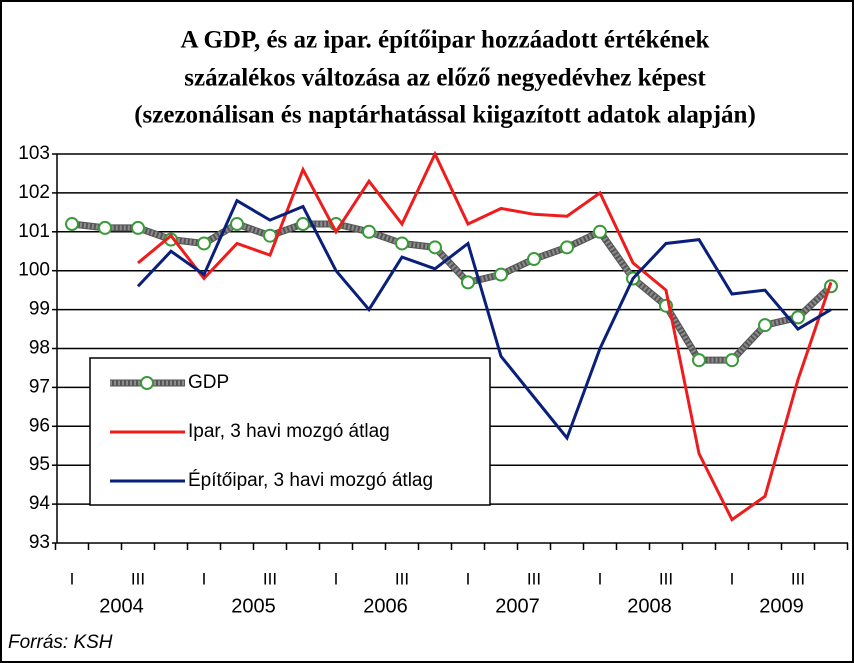  I want to click on year-label: 2009, so click(781, 606).